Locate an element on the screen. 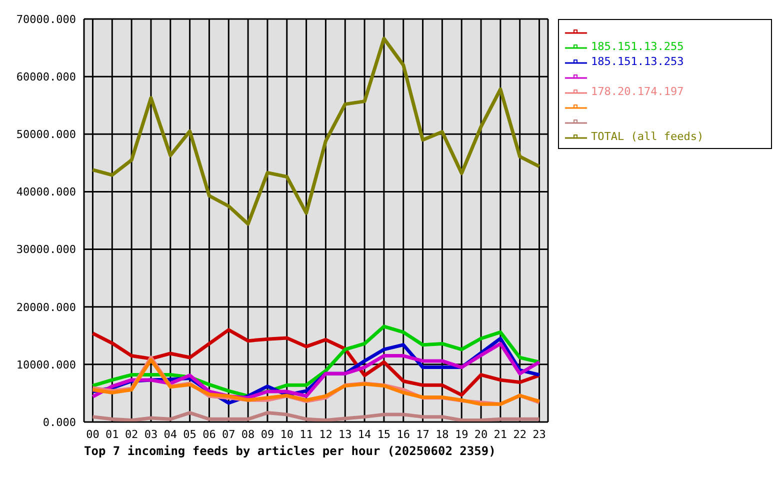 The image size is (780, 480). x-tick-label: 01 is located at coordinates (112, 434).